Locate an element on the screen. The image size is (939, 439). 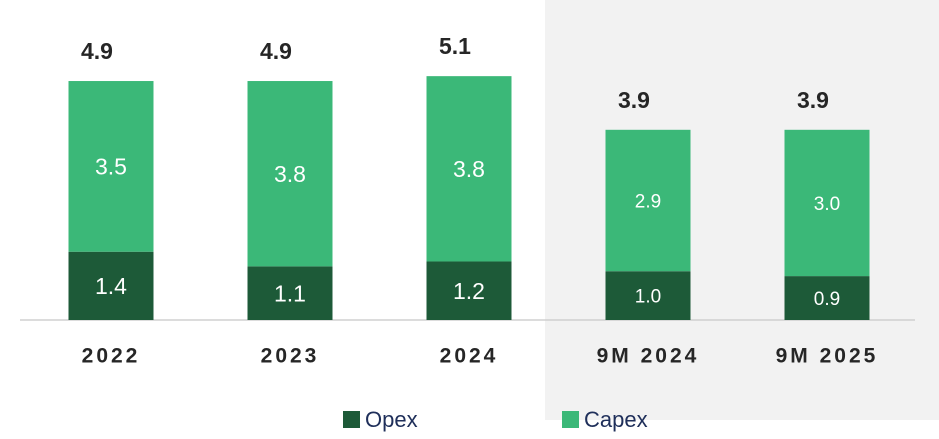
segment-label: 1.0 is located at coordinates (648, 297).